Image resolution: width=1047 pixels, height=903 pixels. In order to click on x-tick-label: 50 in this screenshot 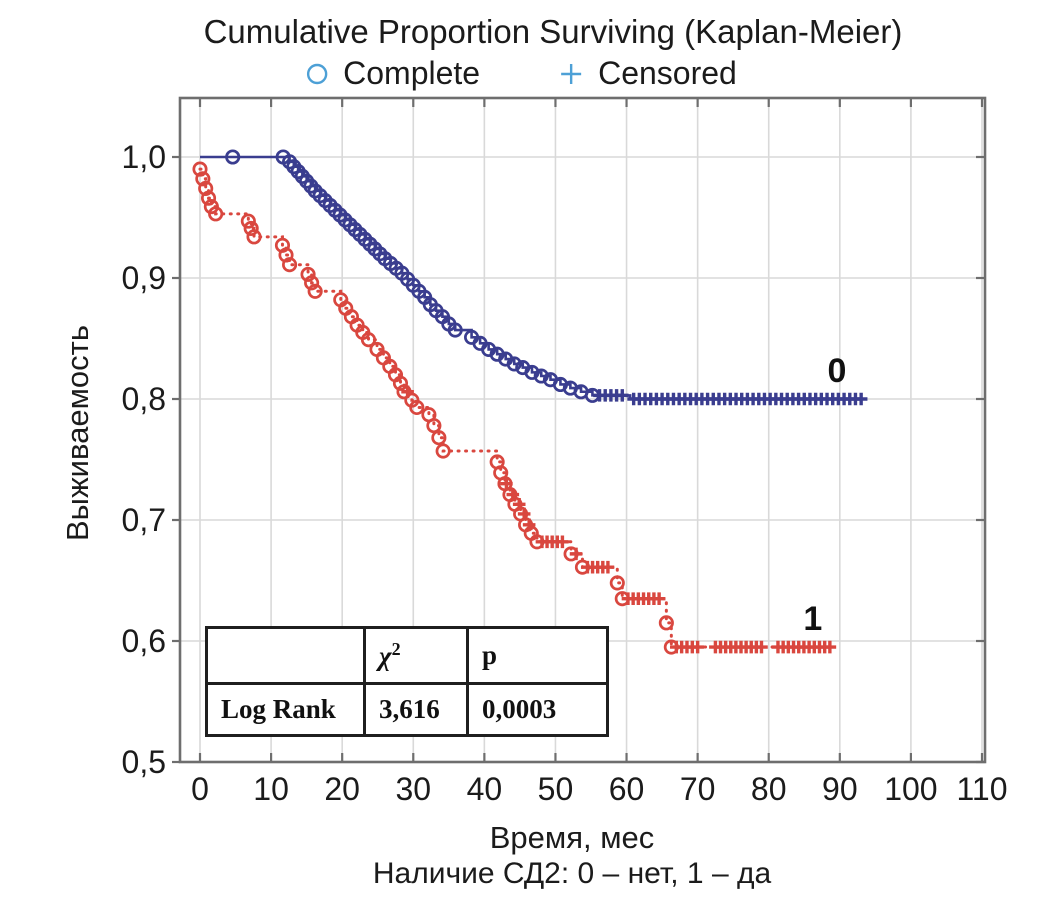, I will do `click(556, 789)`.